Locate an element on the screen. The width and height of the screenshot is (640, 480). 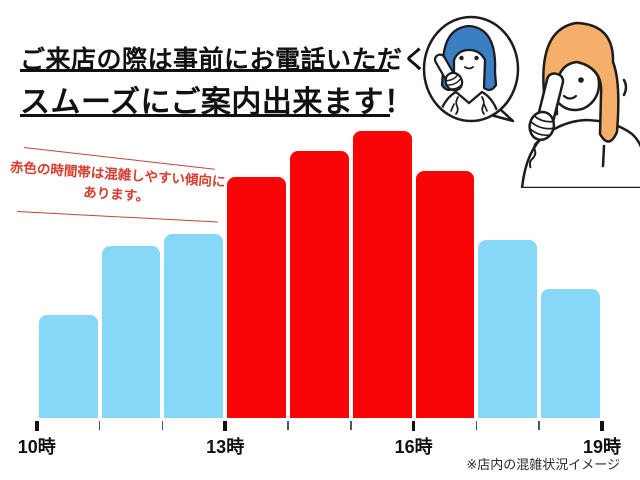
staff-mouth is located at coordinates (469, 68).